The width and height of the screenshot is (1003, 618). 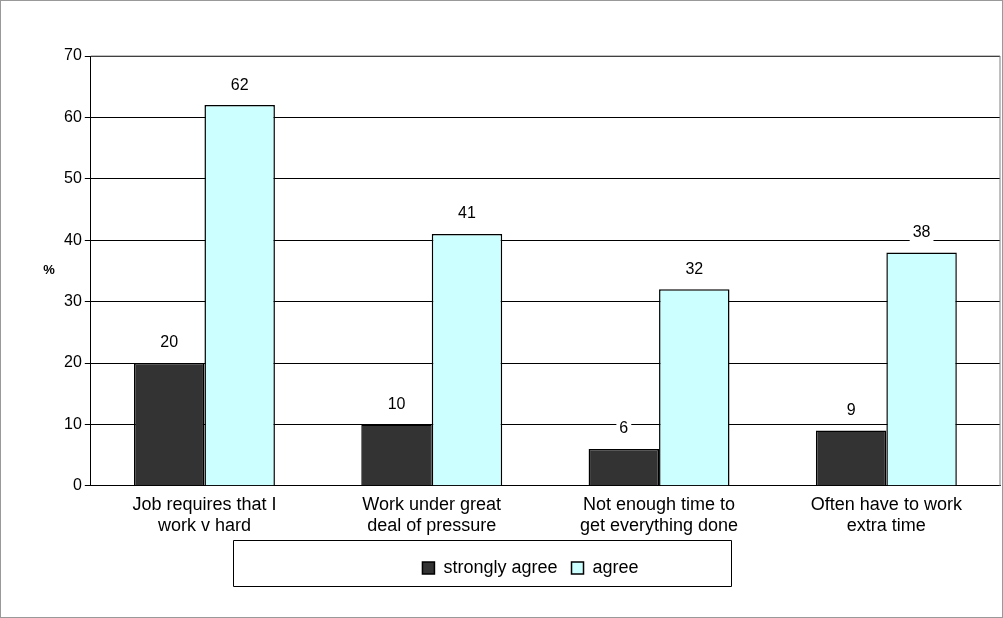 I want to click on x-tick-label: Often have to work extra time, so click(x=886, y=514).